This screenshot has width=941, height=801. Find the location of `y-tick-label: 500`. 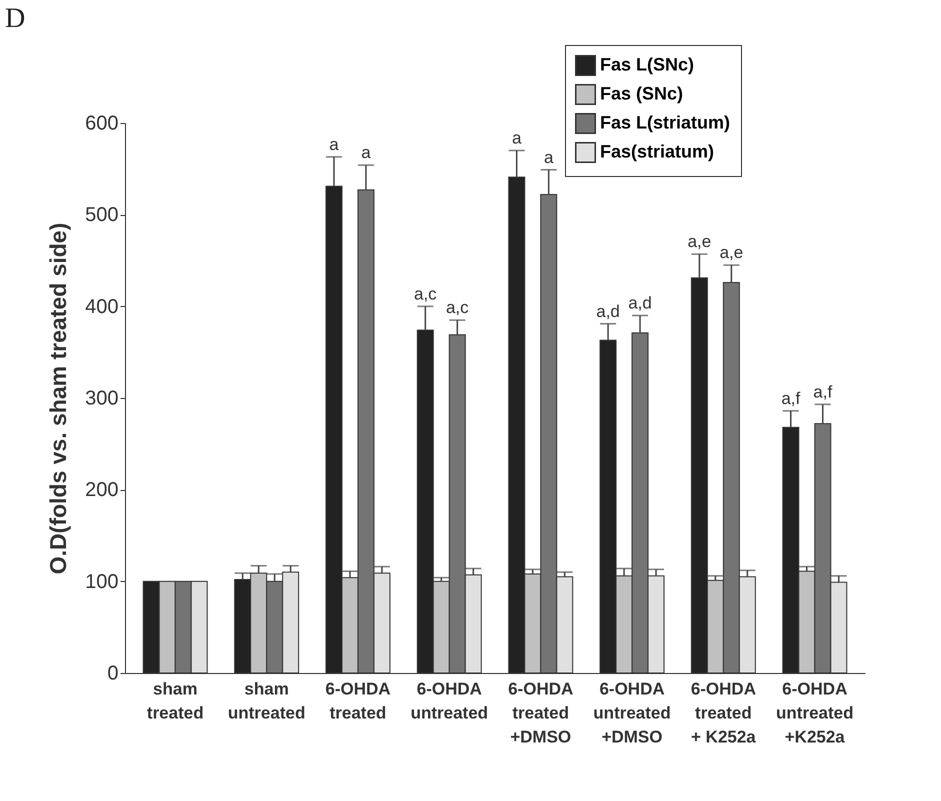

y-tick-label: 500 is located at coordinates (101, 215).